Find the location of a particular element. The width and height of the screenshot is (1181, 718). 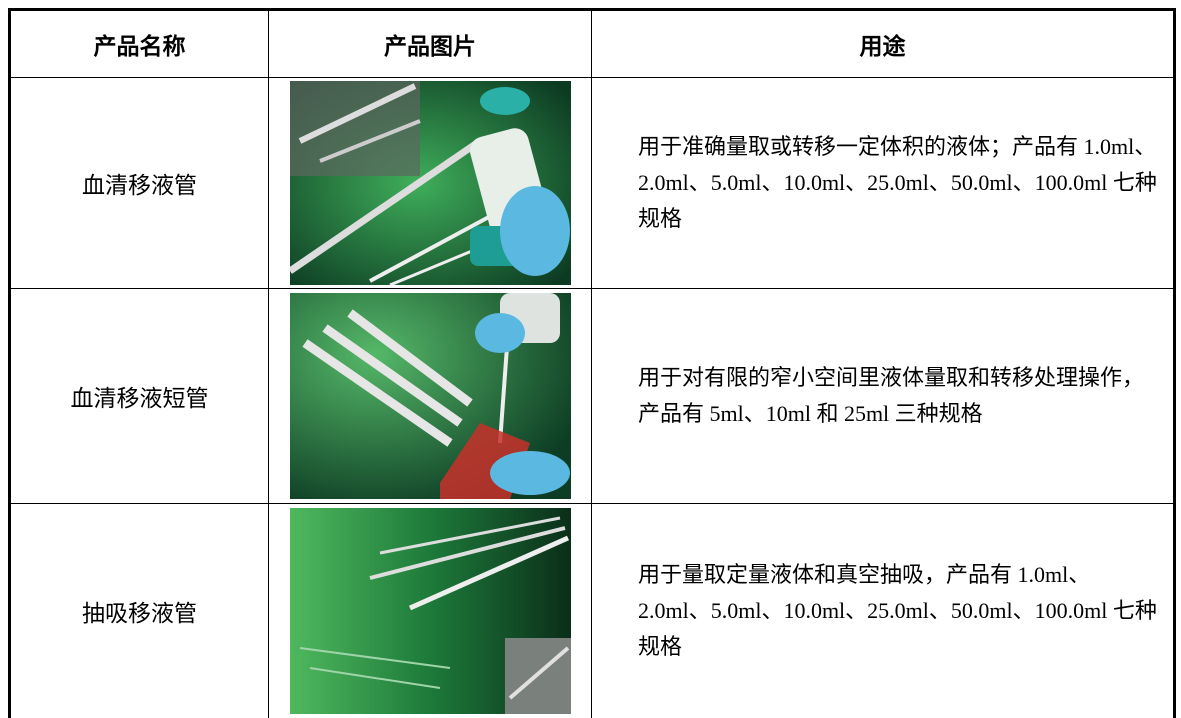

header-cell: 产品名称 is located at coordinates (139, 44).